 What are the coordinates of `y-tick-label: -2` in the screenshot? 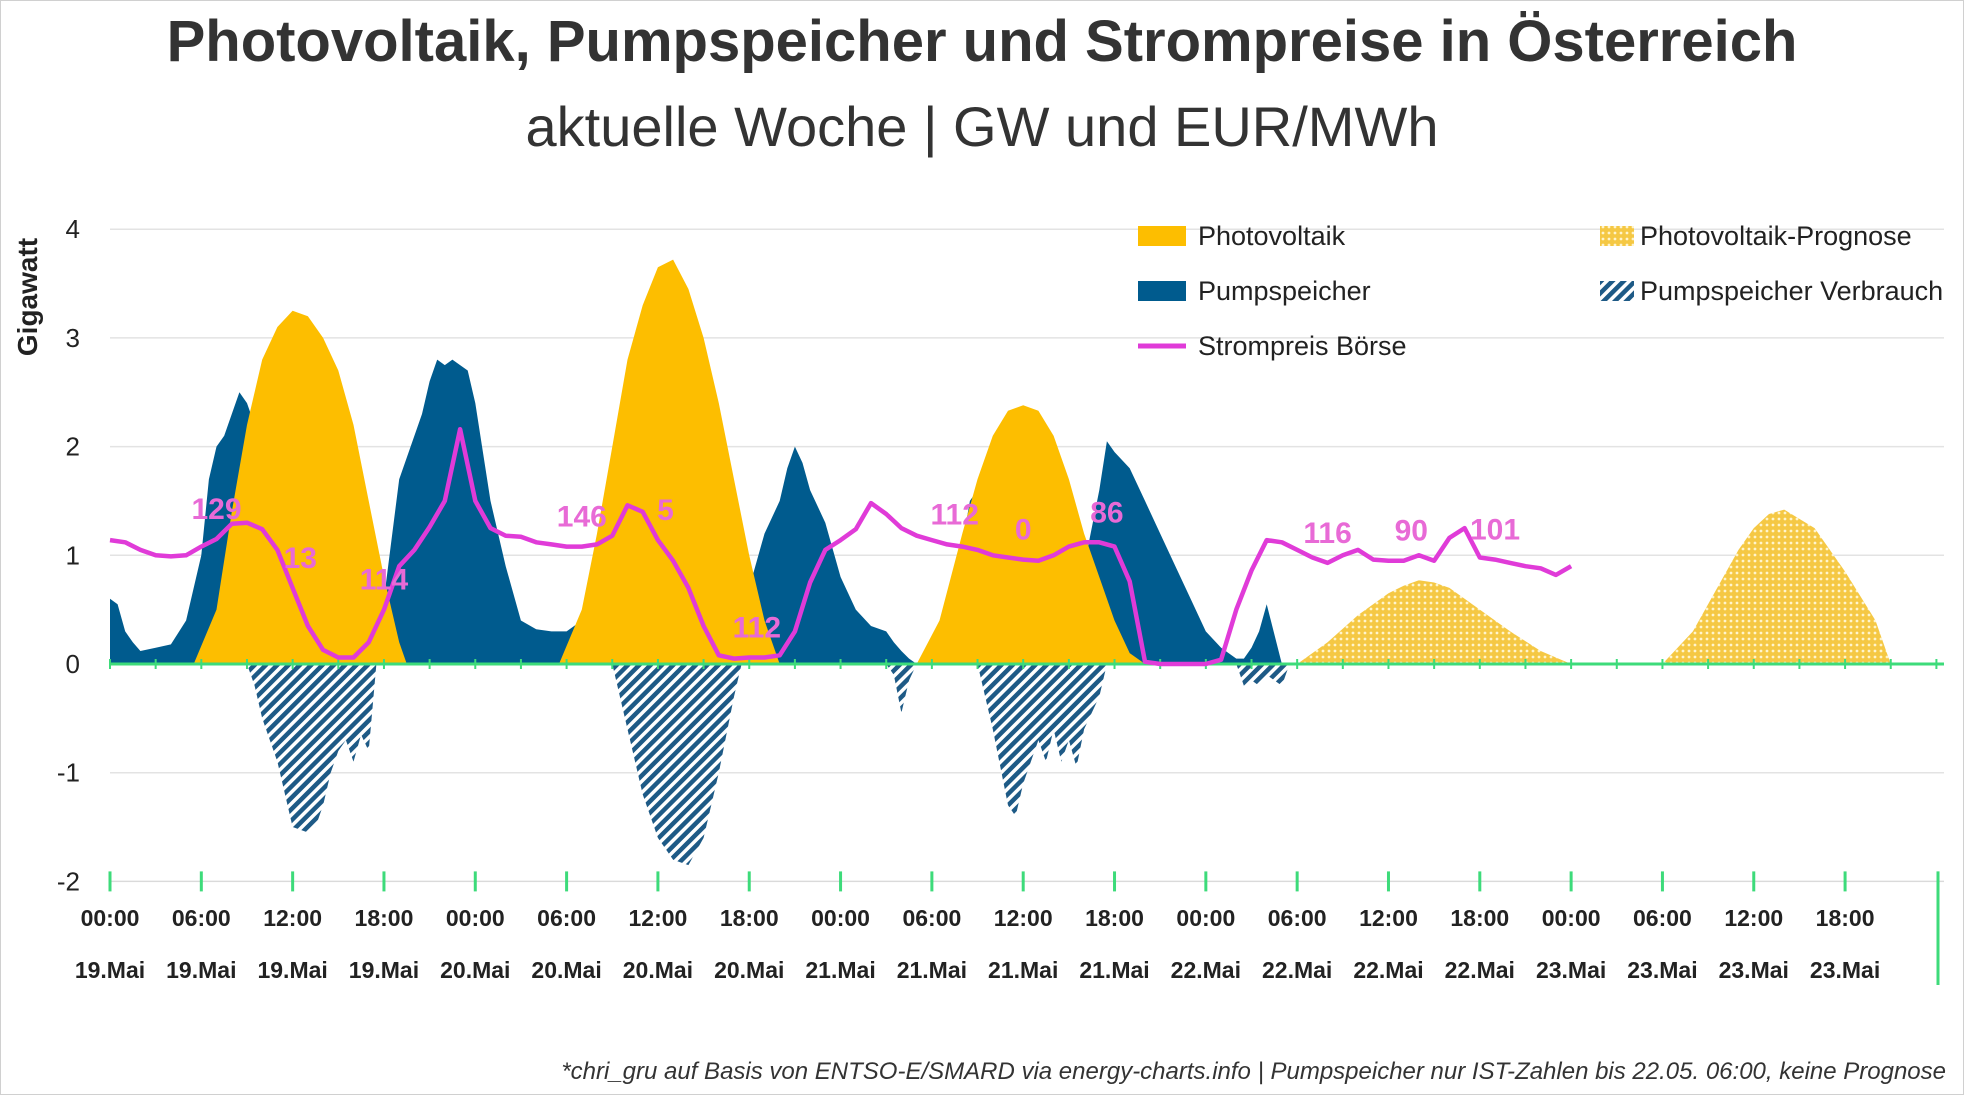 It's located at (68, 881).